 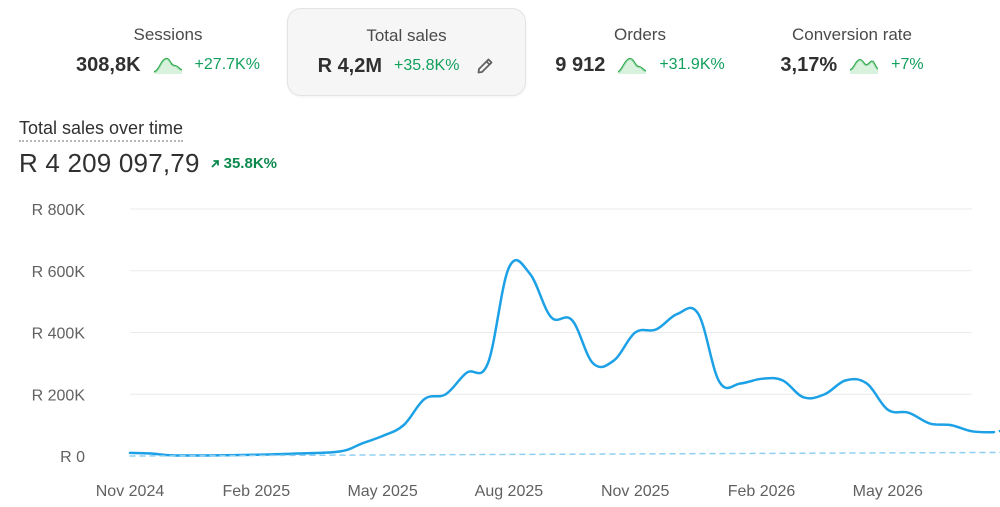 What do you see at coordinates (59, 272) in the screenshot?
I see `y-tick-label: R 600K` at bounding box center [59, 272].